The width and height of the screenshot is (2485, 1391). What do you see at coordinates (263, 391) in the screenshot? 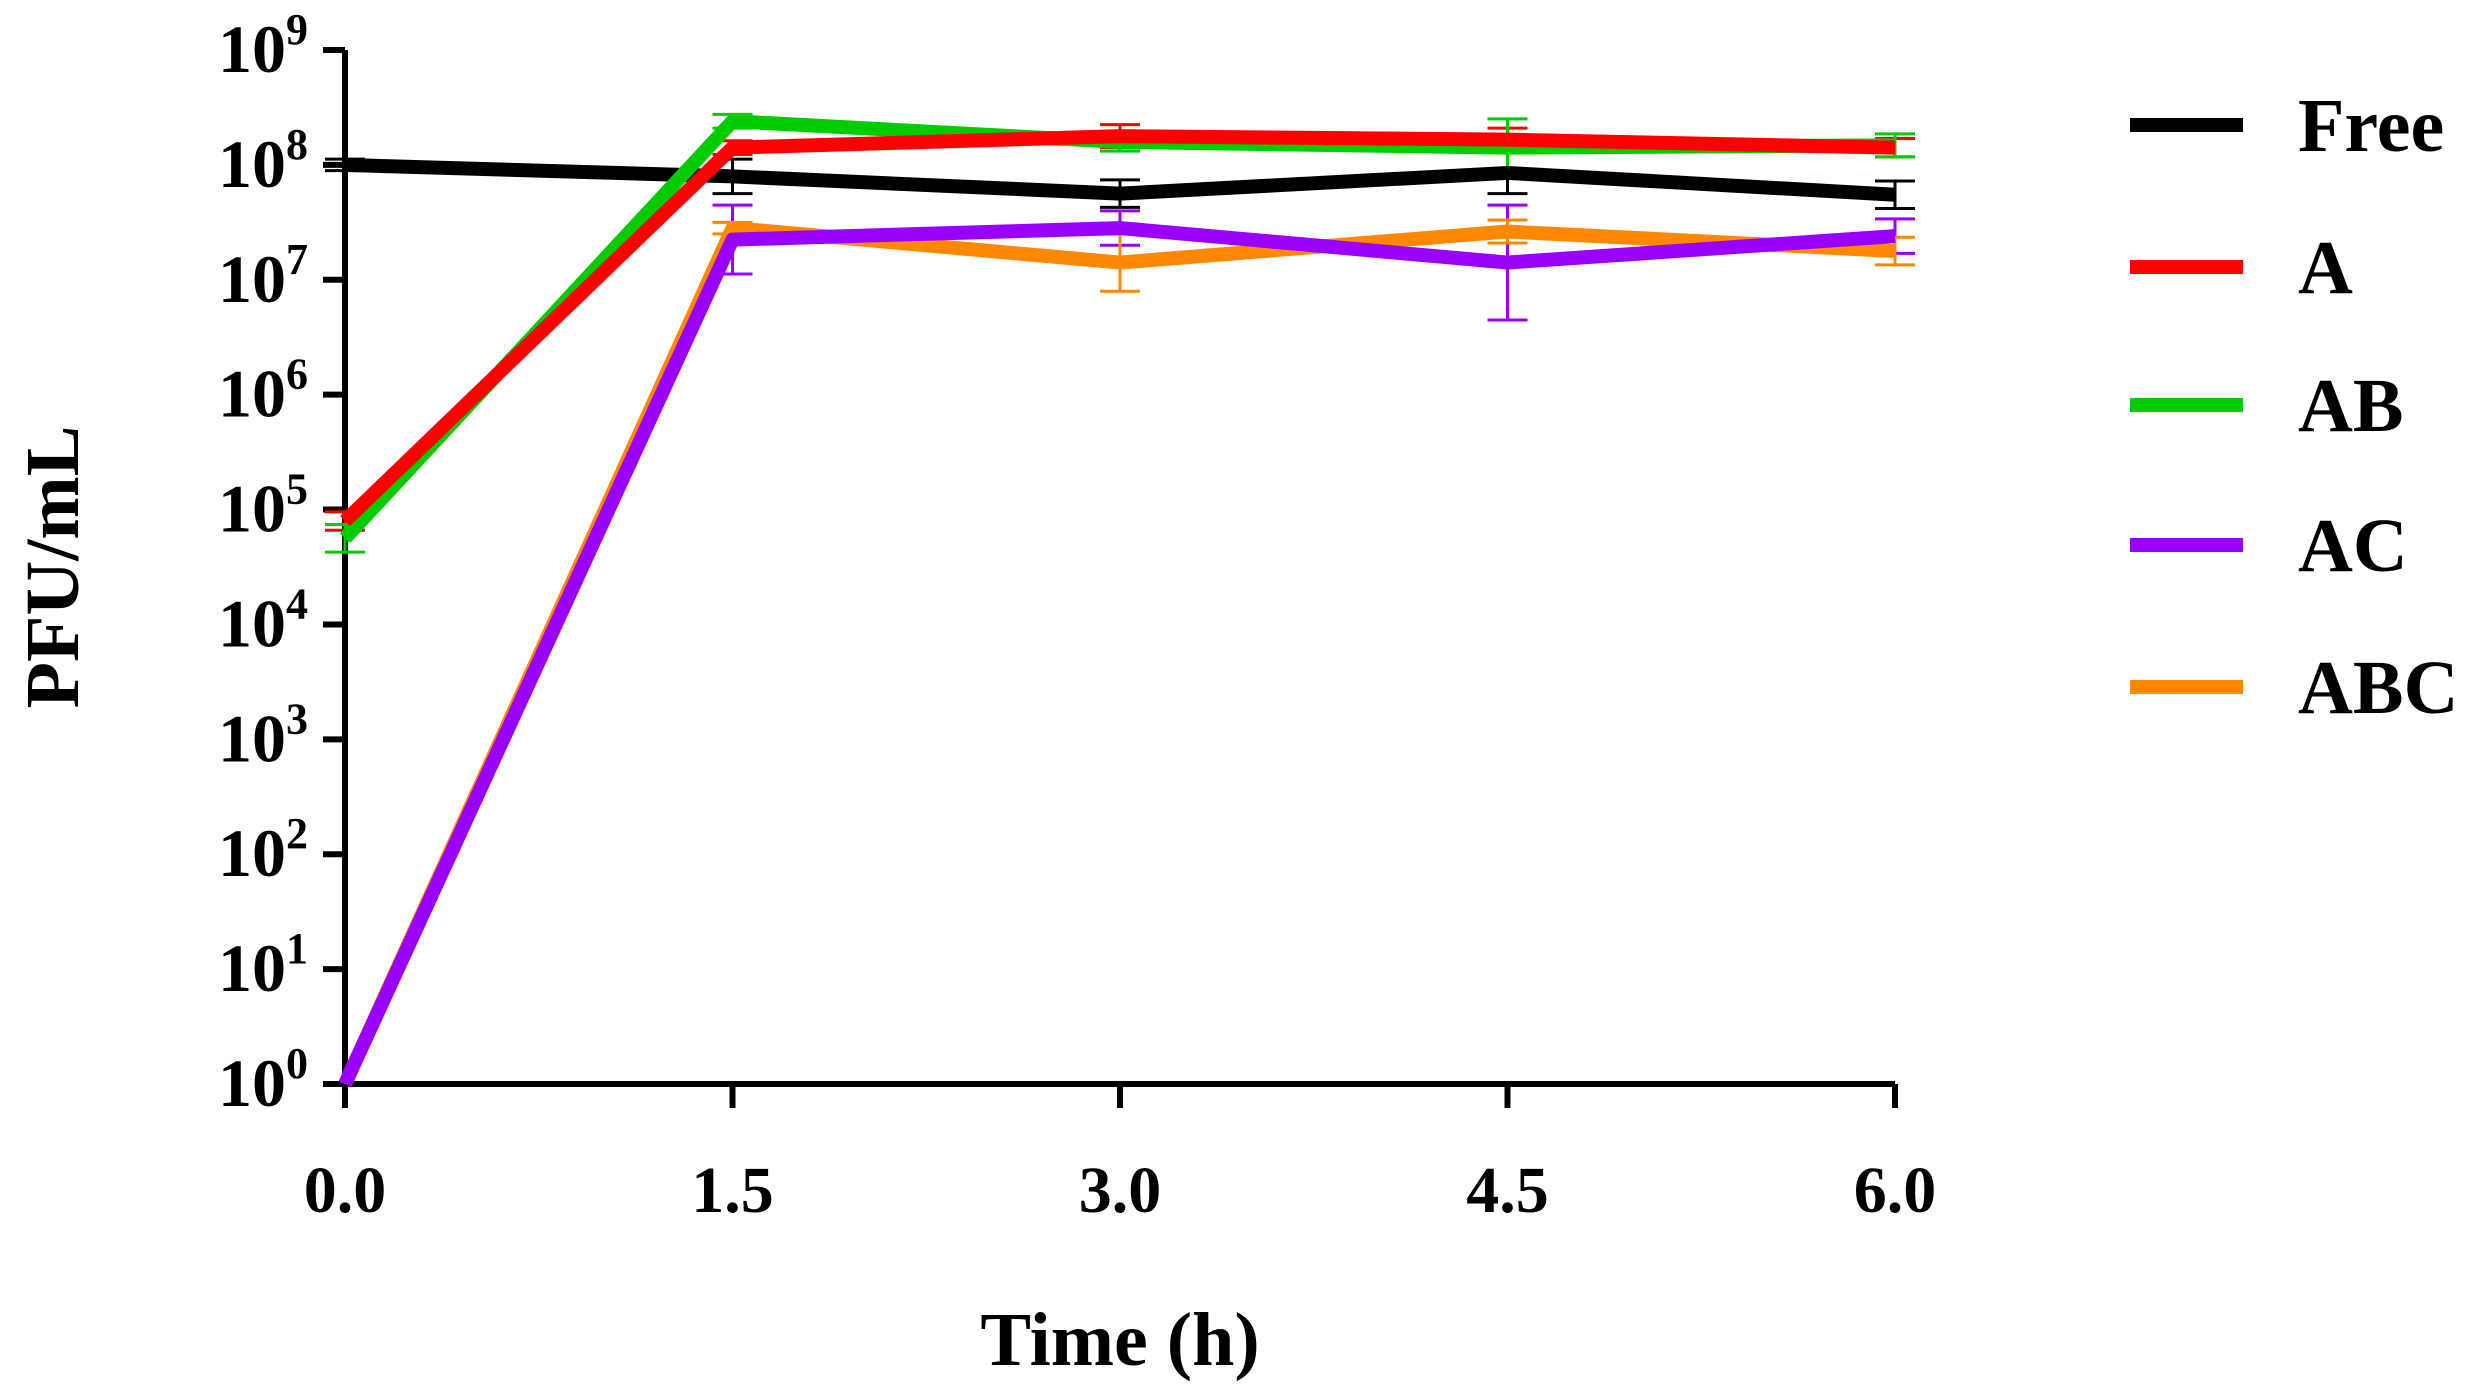
I see `y-tick-label: 10⁶` at bounding box center [263, 391].